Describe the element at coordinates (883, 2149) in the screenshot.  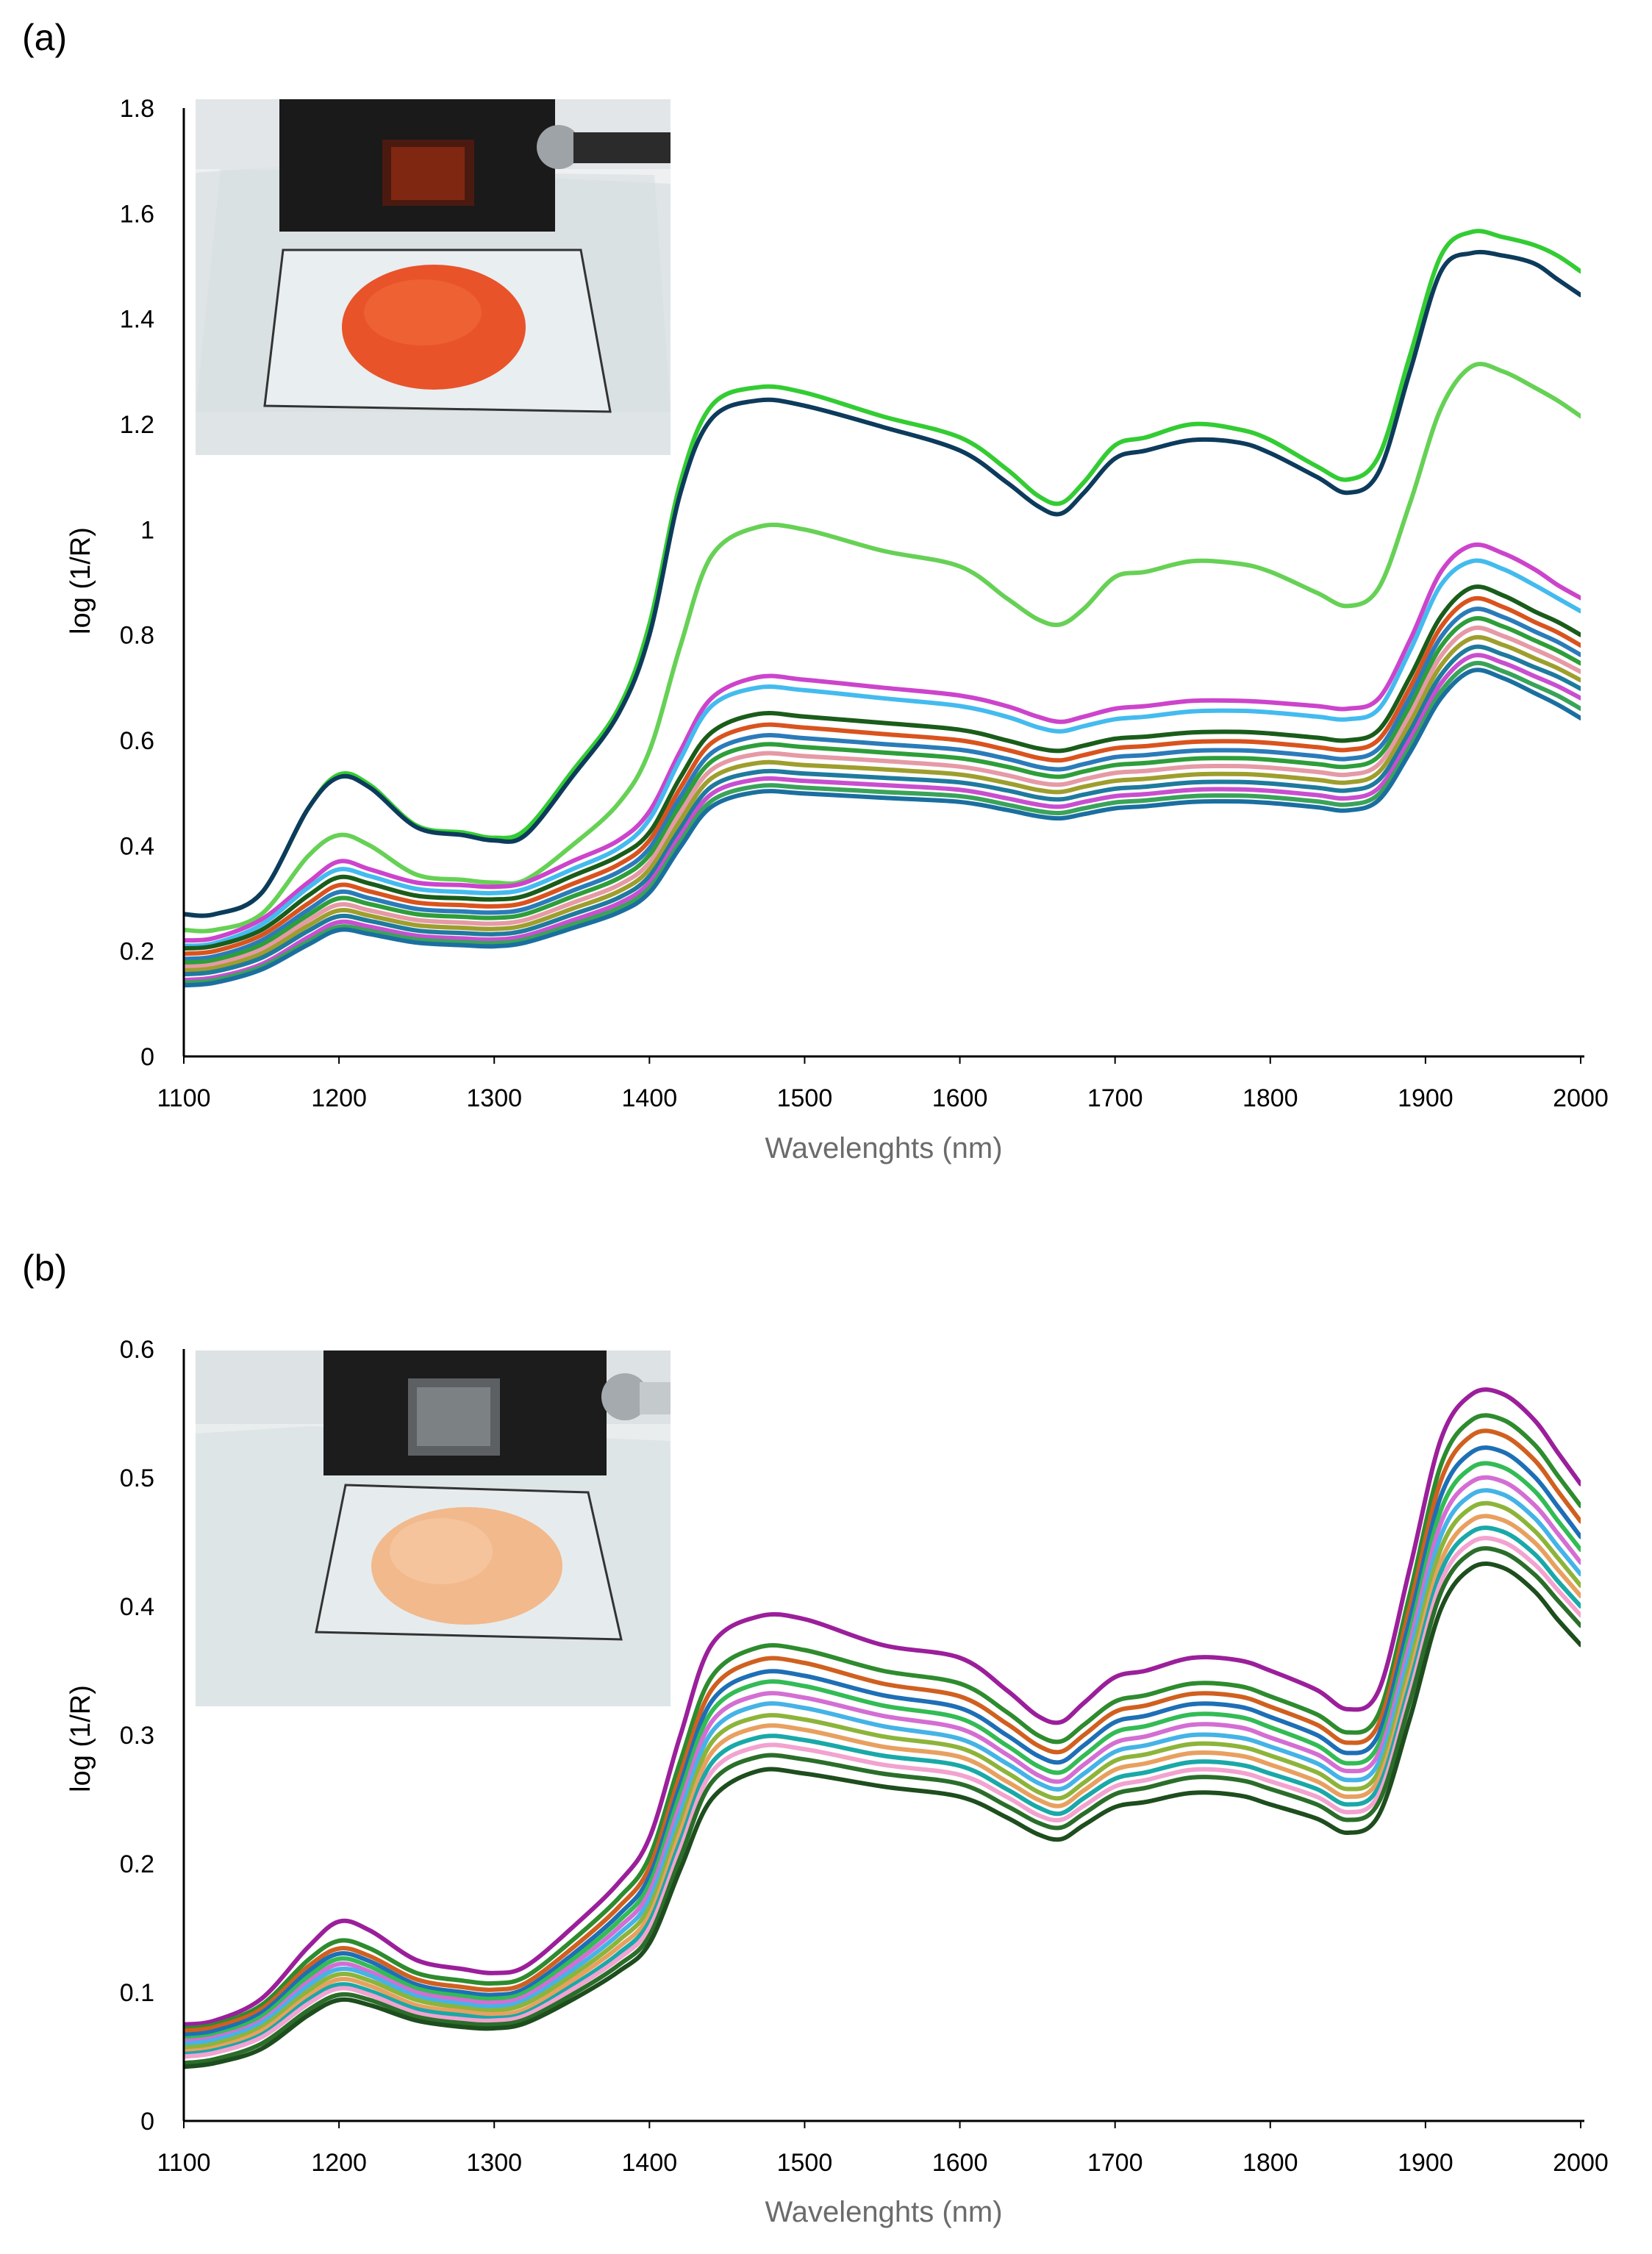
I see `panel-b-x-tick-labels: 1100 1200 1300 1400 1500 1600 1700 1800 1900 2000` at that location.